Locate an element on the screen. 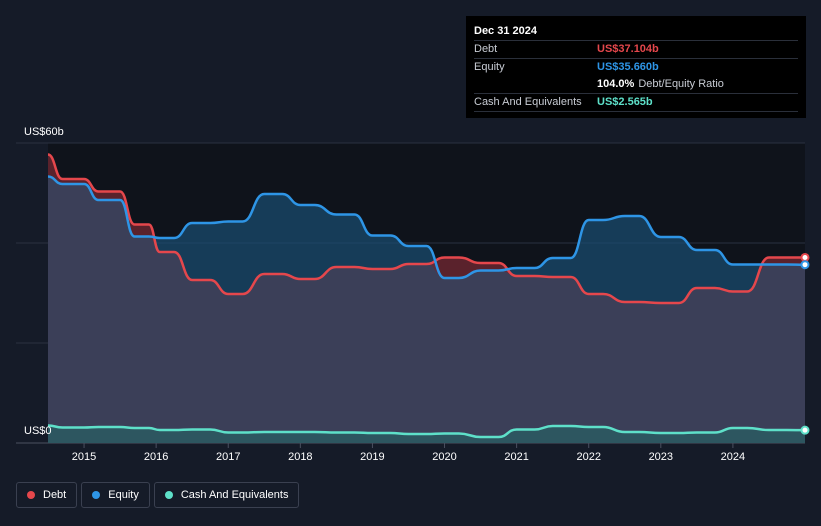 The height and width of the screenshot is (526, 821). x-tick-label: 2024 is located at coordinates (733, 457).